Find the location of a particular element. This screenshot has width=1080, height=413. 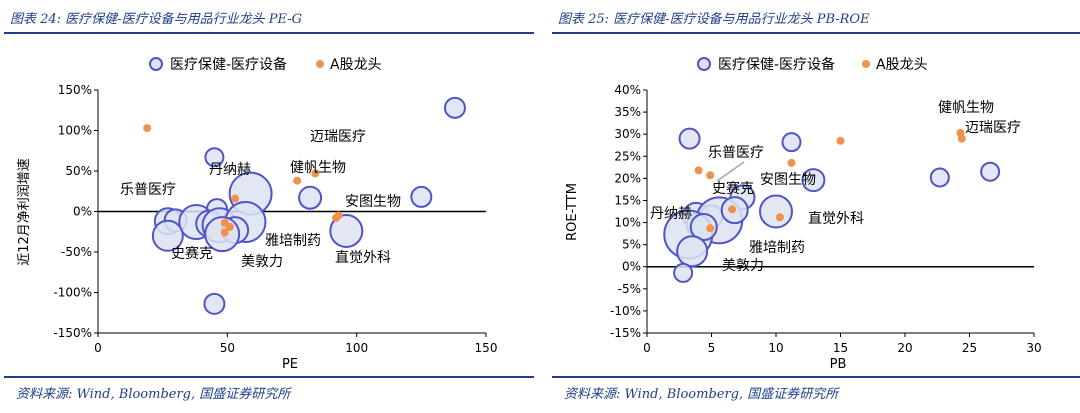

x-tick-label: 30 is located at coordinates (1033, 348).